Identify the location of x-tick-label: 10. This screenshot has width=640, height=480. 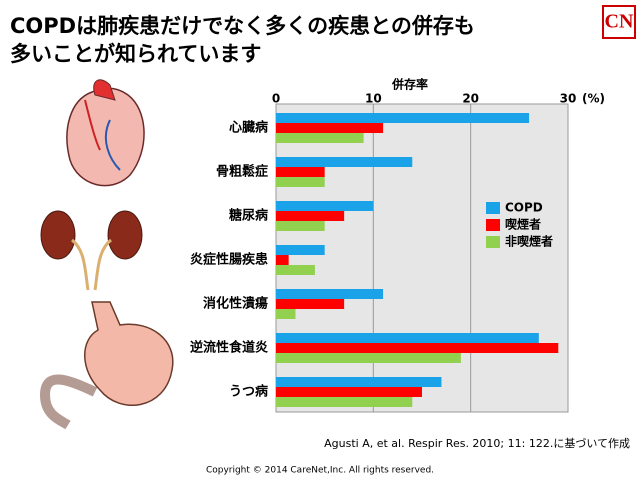
(373, 99).